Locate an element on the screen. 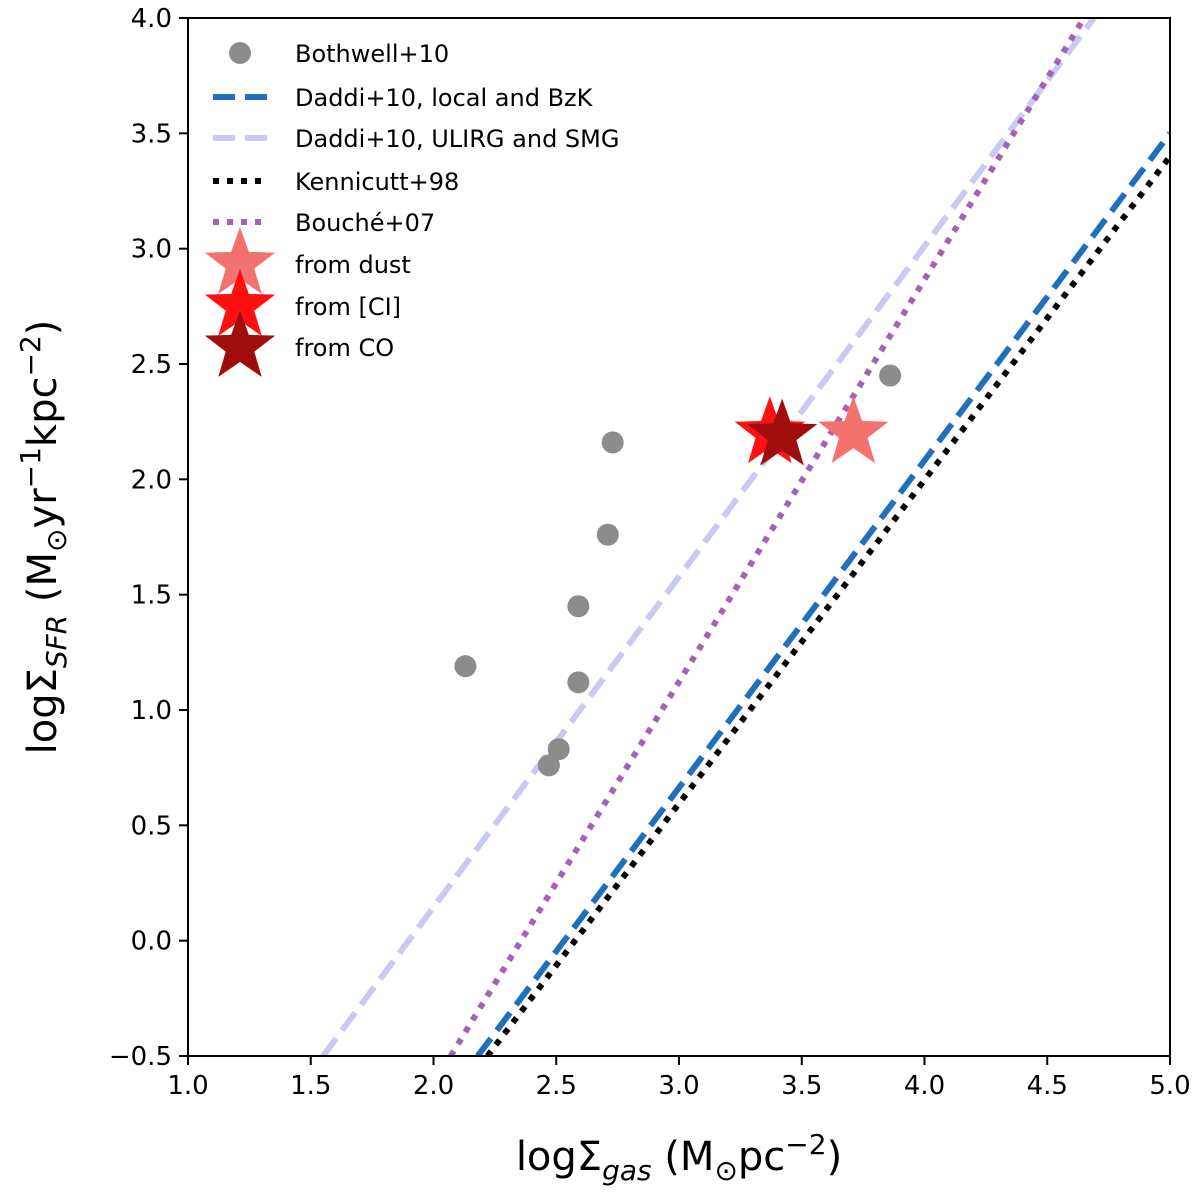  y-tick-label: 2.5 is located at coordinates (151, 365).